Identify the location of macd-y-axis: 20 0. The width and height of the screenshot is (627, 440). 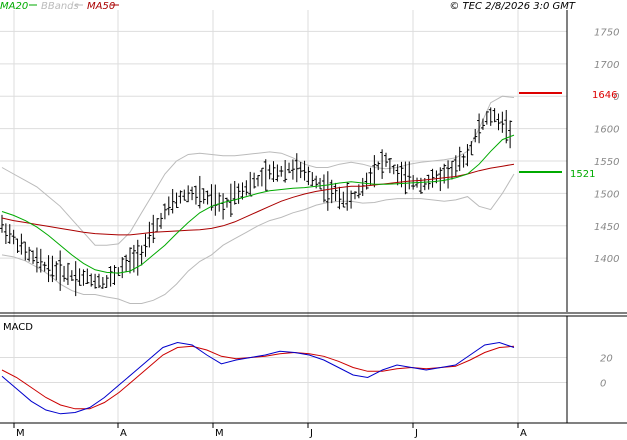
(606, 372).